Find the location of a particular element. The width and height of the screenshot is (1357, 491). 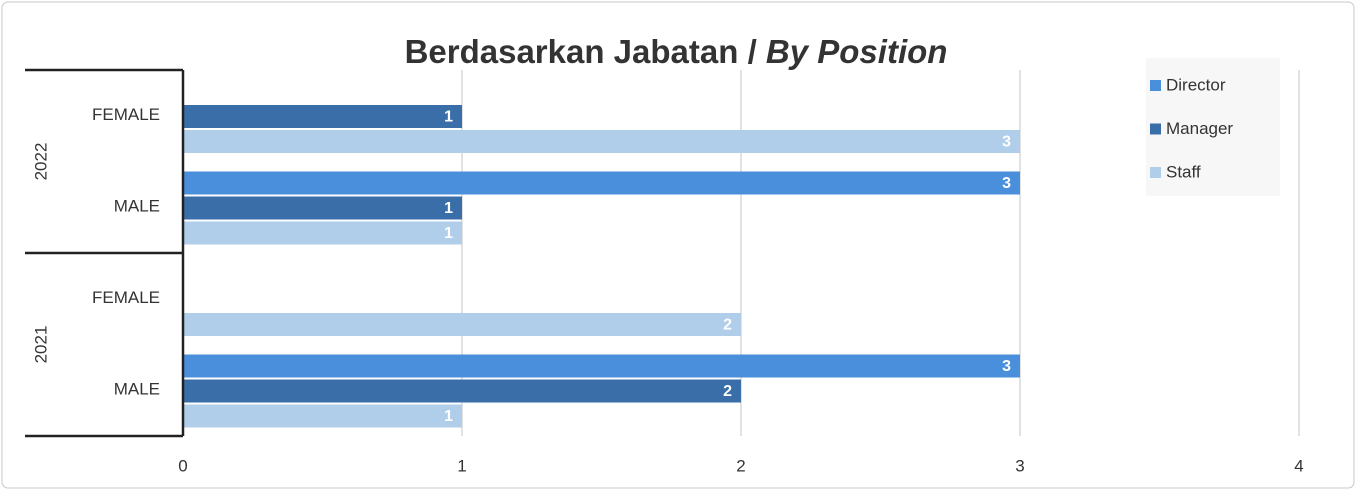

legend-label: Staff is located at coordinates (1183, 171).